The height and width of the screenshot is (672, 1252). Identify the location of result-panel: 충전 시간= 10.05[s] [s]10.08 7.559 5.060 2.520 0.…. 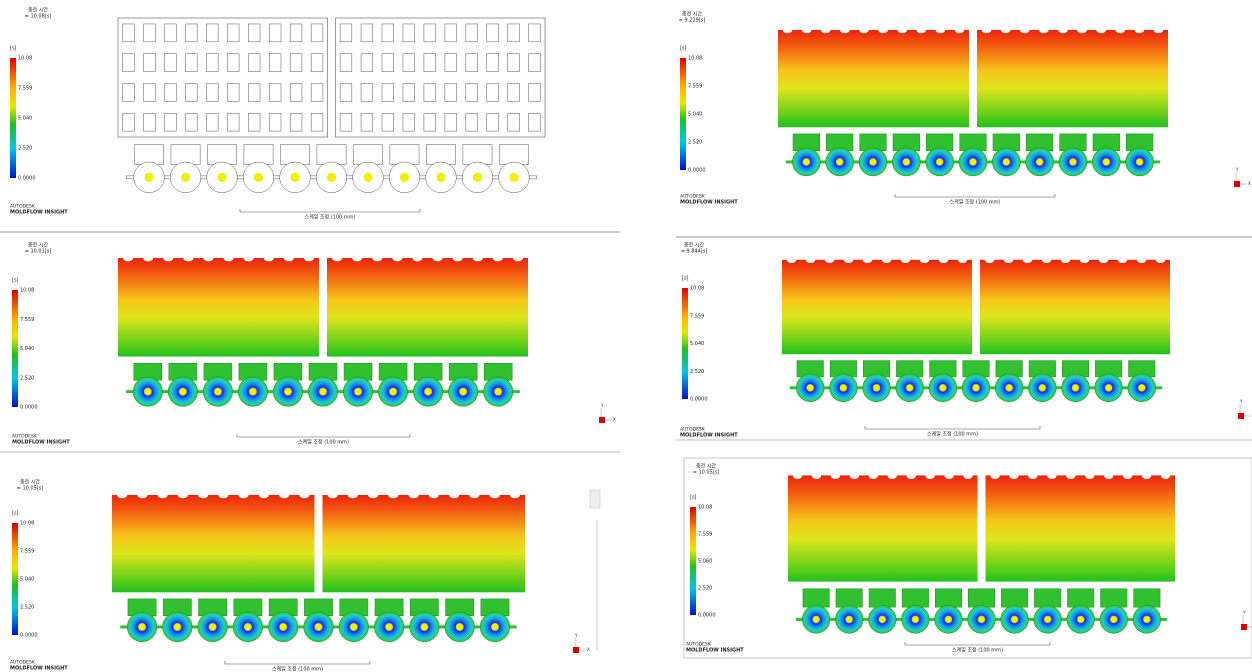
(969, 558).